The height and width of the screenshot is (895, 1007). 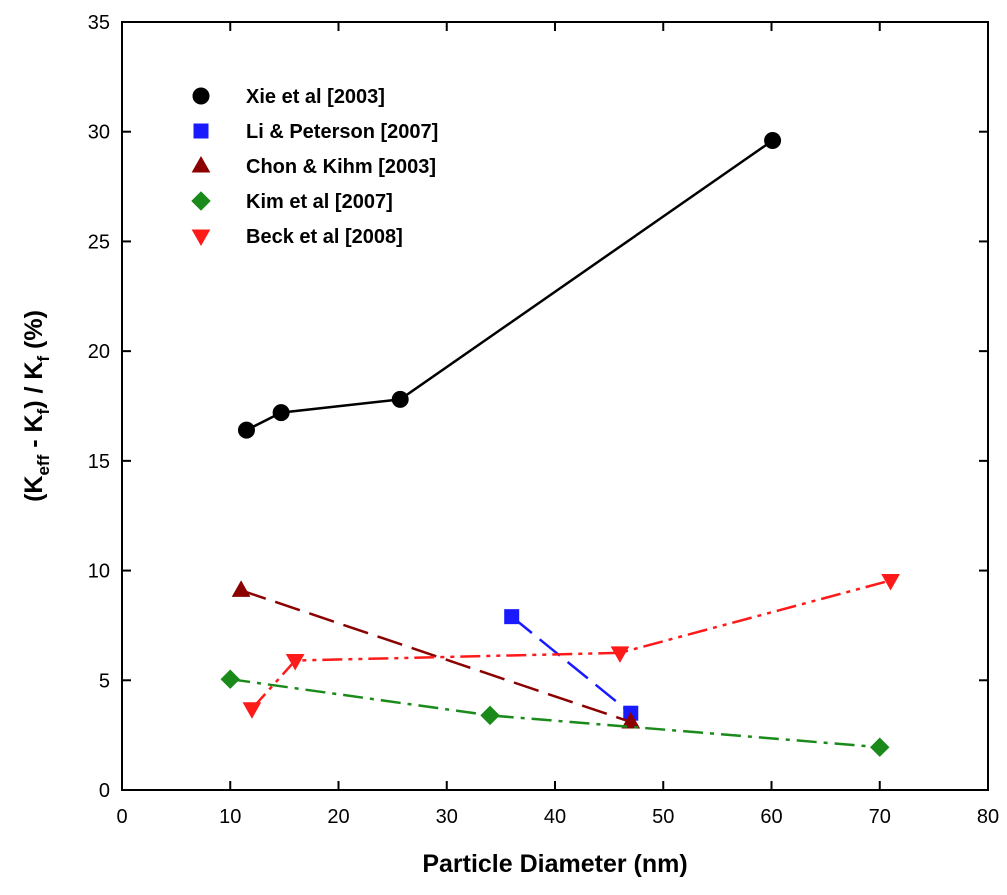 What do you see at coordinates (555, 817) in the screenshot?
I see `x-tick-label: 40` at bounding box center [555, 817].